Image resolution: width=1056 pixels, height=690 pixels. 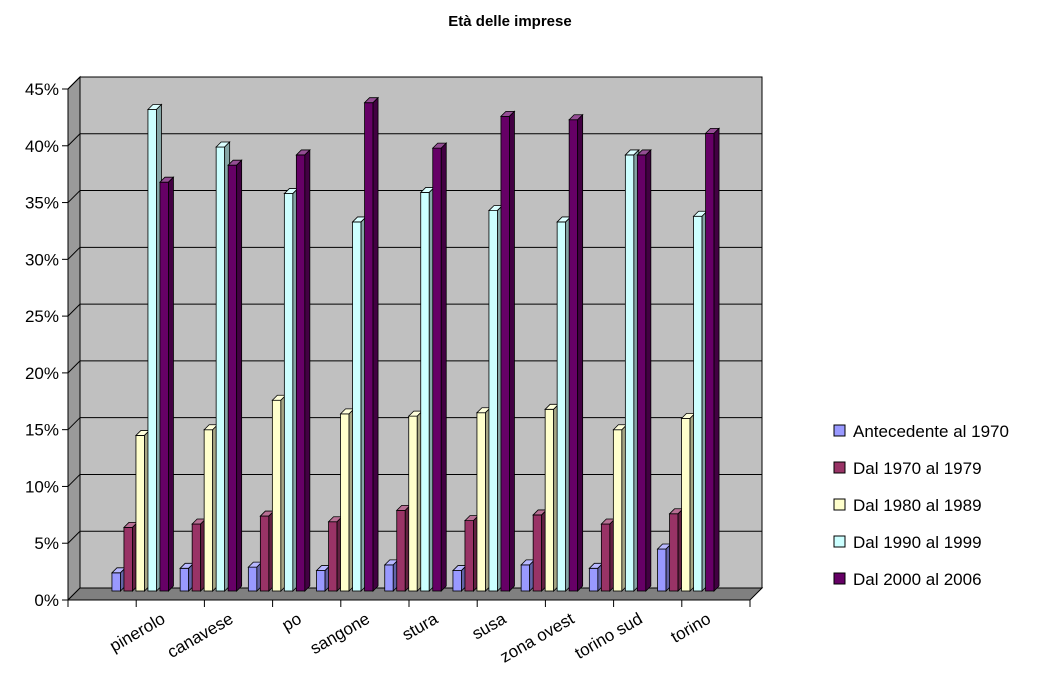 I want to click on y-tick-label: 15%, so click(x=42, y=430).